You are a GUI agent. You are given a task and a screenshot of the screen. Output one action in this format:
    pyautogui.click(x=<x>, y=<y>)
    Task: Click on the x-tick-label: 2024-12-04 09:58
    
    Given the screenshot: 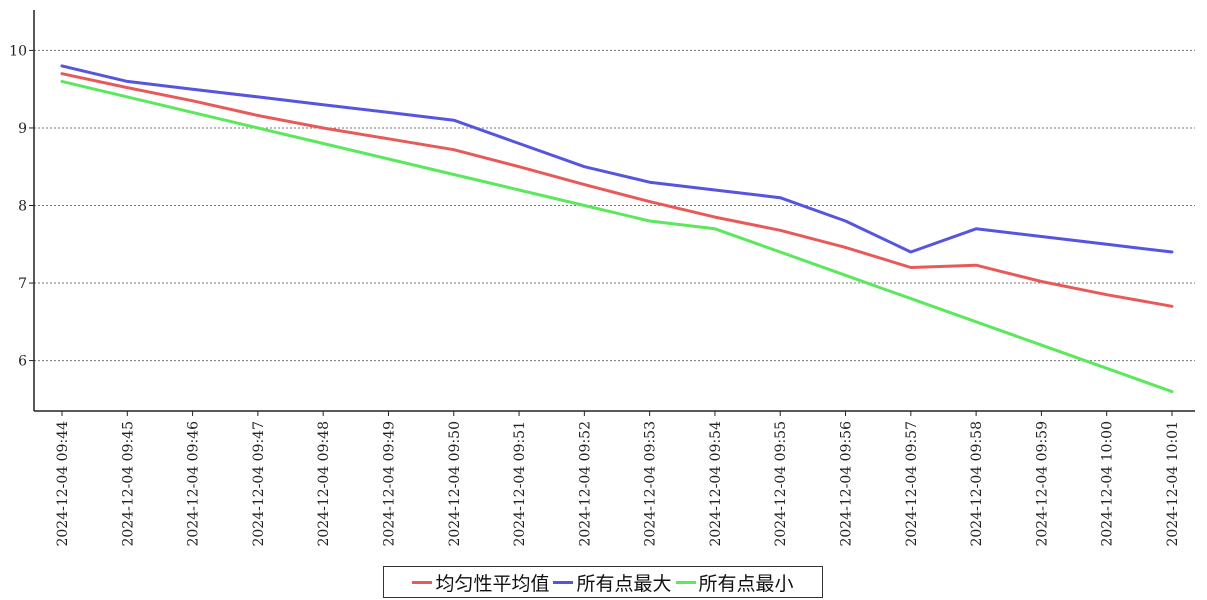 What is the action you would take?
    pyautogui.click(x=977, y=484)
    